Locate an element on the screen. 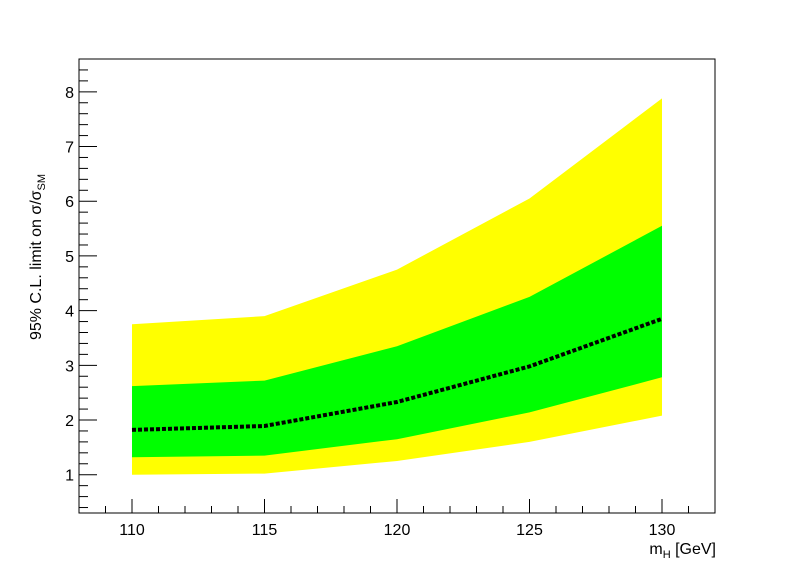 The height and width of the screenshot is (572, 796). x-tick-label: 115 is located at coordinates (265, 530).